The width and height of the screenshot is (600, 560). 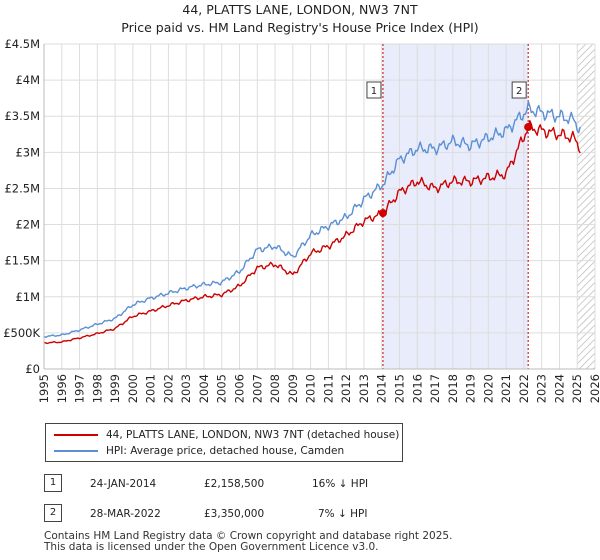 What do you see at coordinates (22, 261) in the screenshot?
I see `y-tick-label: £1.5M` at bounding box center [22, 261].